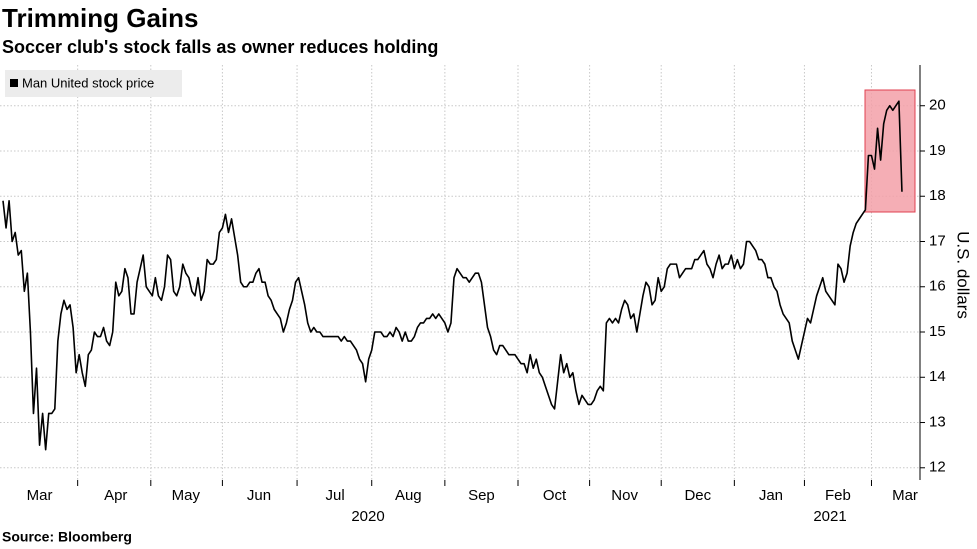 This screenshot has height=549, width=977. Describe the element at coordinates (259, 495) in the screenshot. I see `x-tick-label: Jun` at that location.